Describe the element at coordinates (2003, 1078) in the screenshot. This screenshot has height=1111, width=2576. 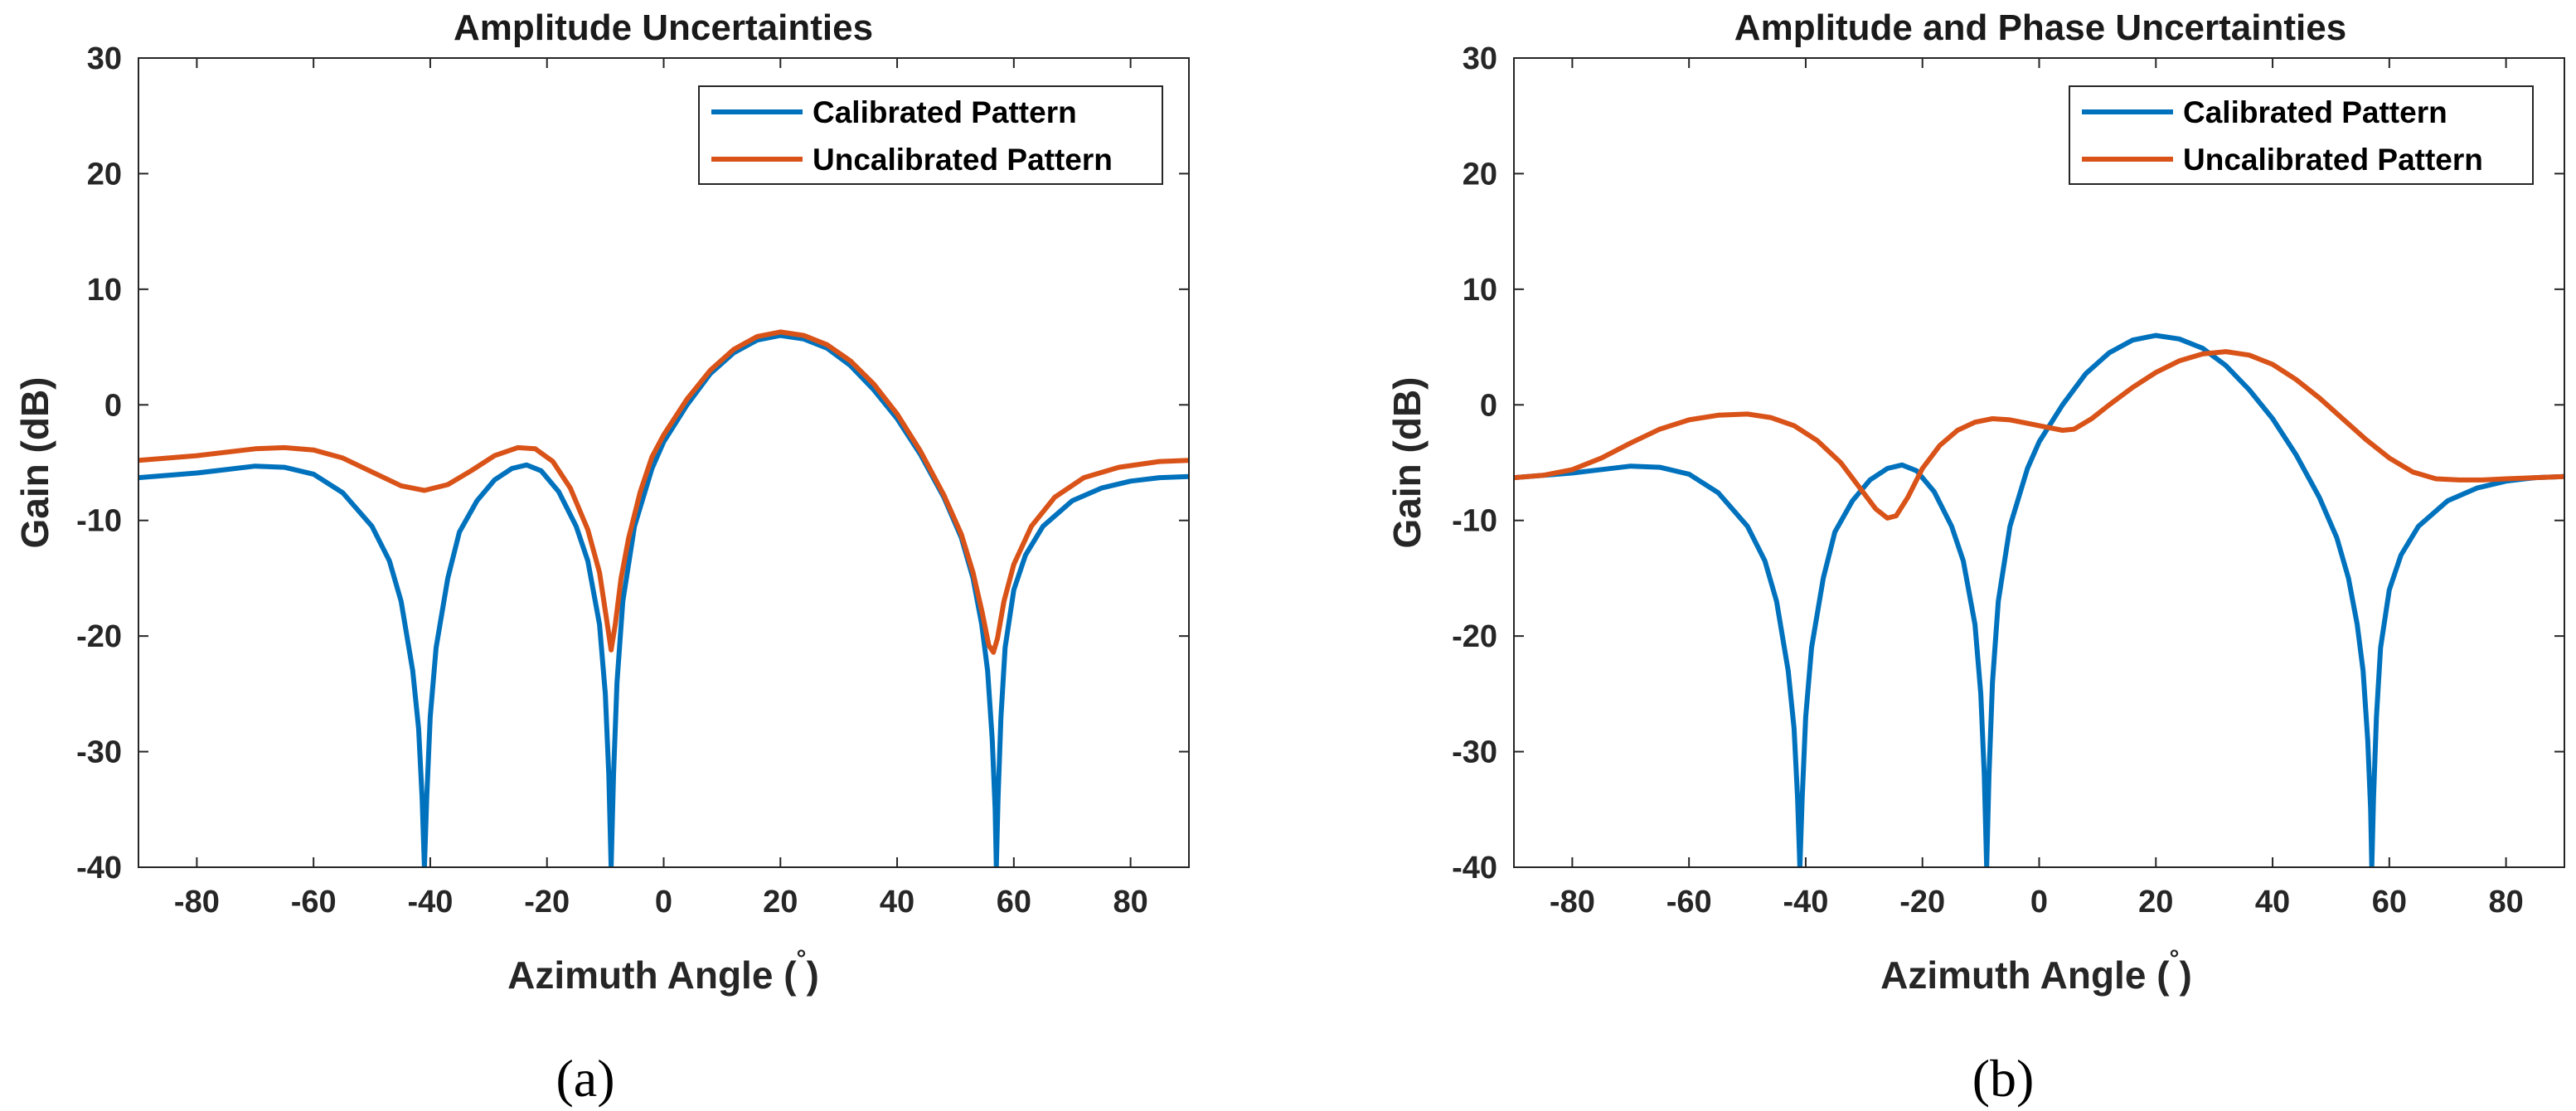
I see `subfigure-caption: (b)` at that location.